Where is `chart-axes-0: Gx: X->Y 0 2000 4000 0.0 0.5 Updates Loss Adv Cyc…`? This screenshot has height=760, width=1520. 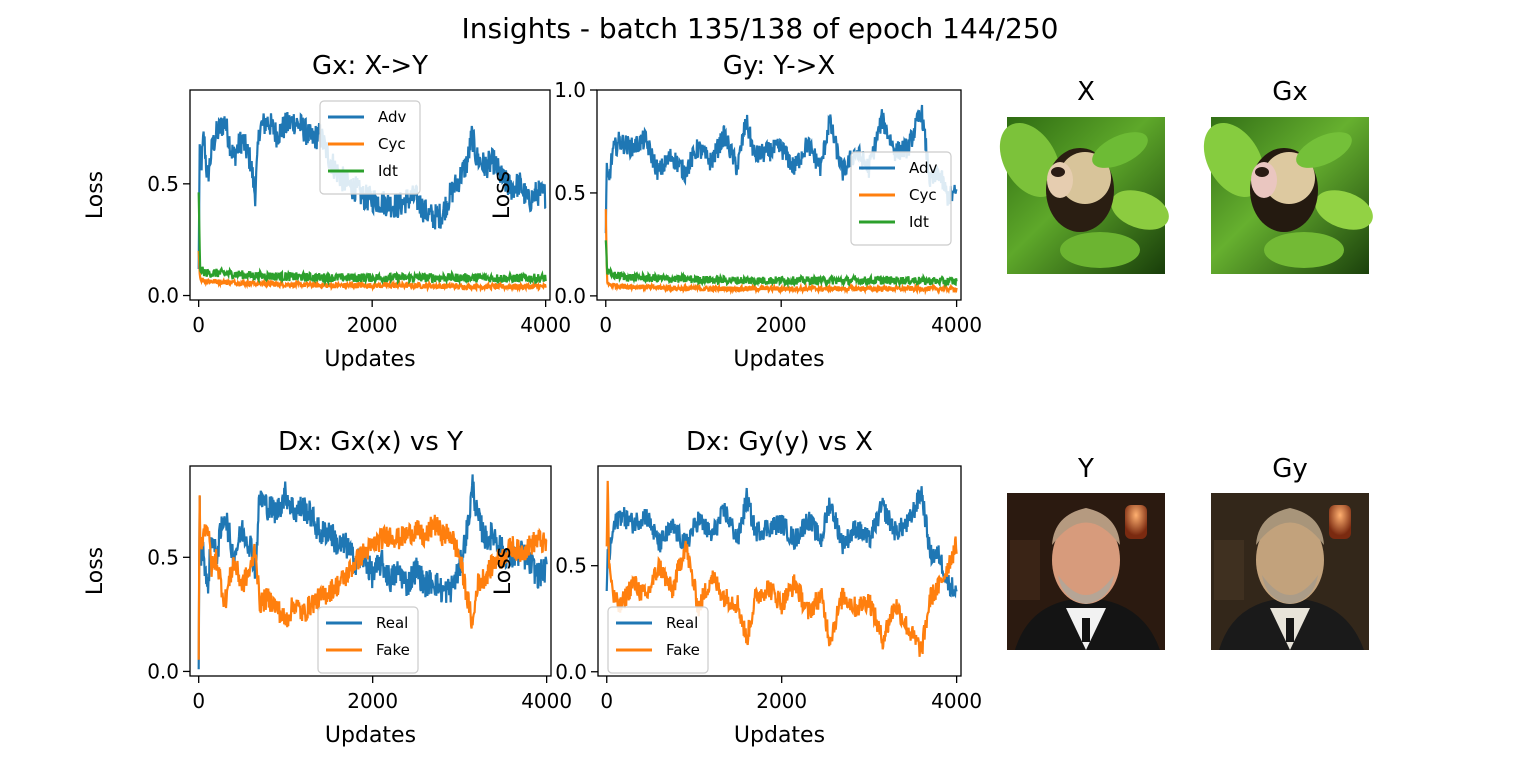 chart-axes-0: Gx: X->Y 0 2000 4000 0.0 0.5 Updates Loss Adv Cyc… is located at coordinates (327, 211).